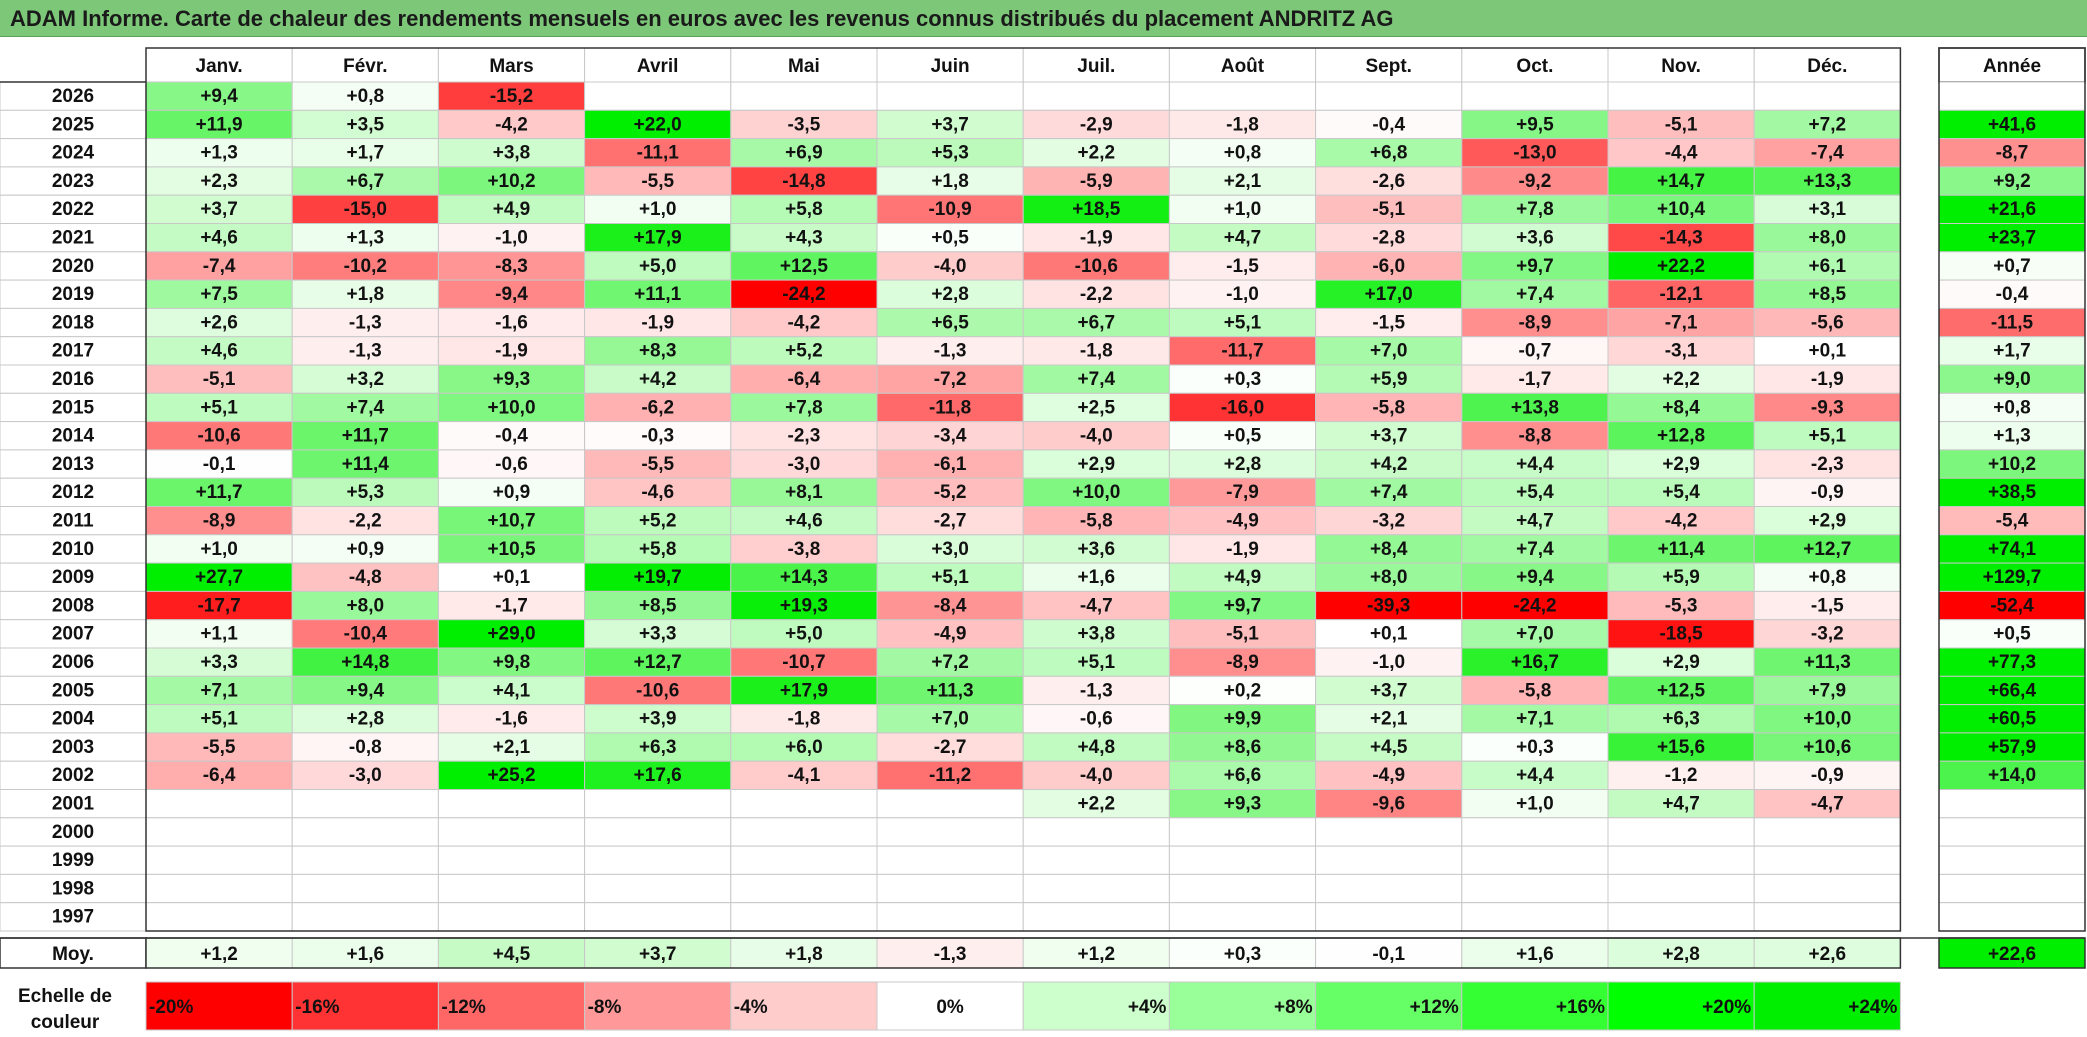 The image size is (2087, 1037). What do you see at coordinates (1389, 294) in the screenshot?
I see `cell-value: +17,0` at bounding box center [1389, 294].